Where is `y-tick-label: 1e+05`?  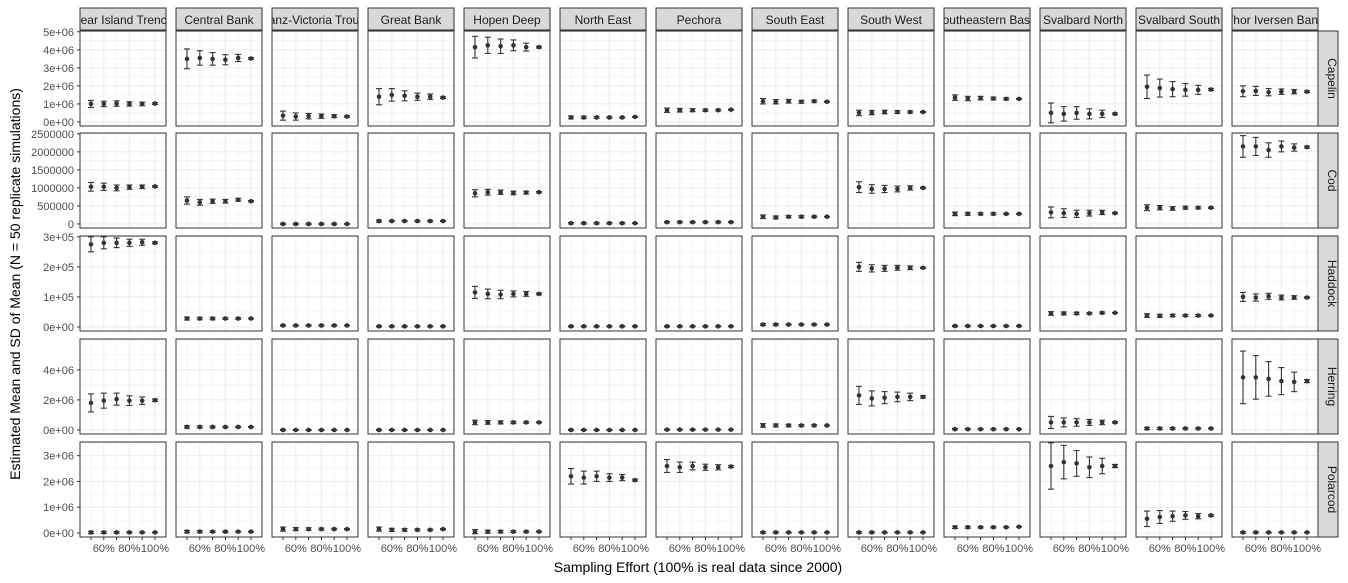 y-tick-label: 1e+05 is located at coordinates (58, 298).